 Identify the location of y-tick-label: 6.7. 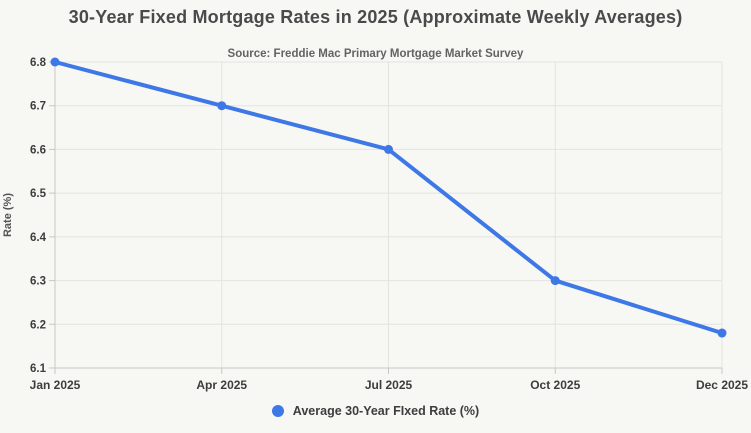
(38, 107).